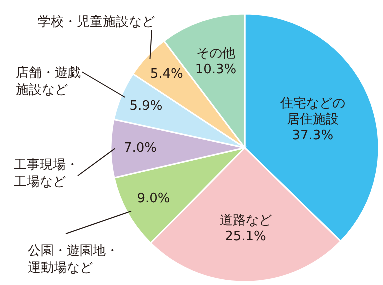 The image size is (383, 285). What do you see at coordinates (48, 81) in the screenshot?
I see `slice-label: 店舗・遊戯施設など` at bounding box center [48, 81].